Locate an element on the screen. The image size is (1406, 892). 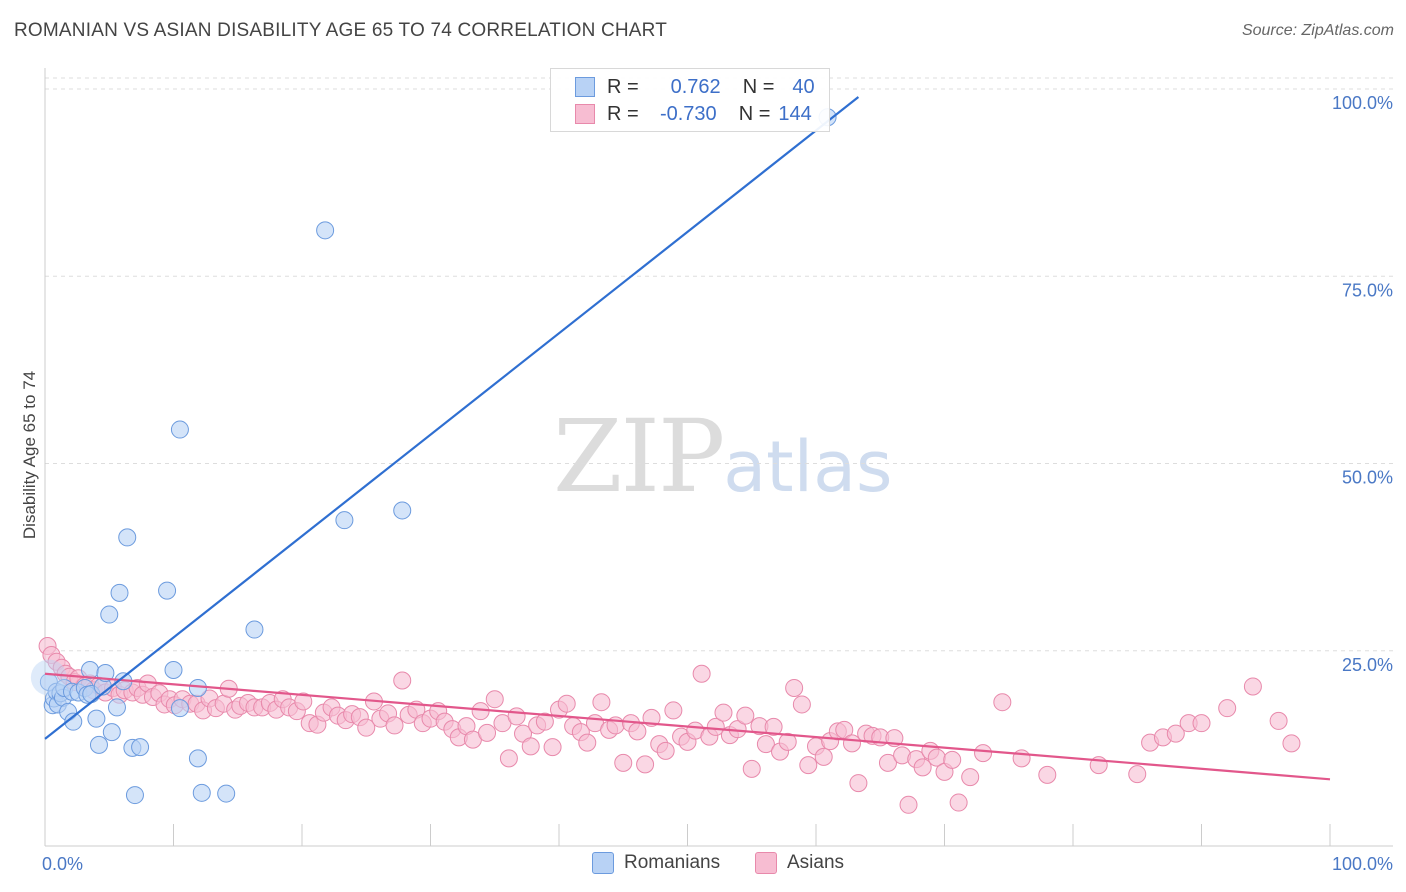
legend-swatch-romanians is located at coordinates (585, 87).